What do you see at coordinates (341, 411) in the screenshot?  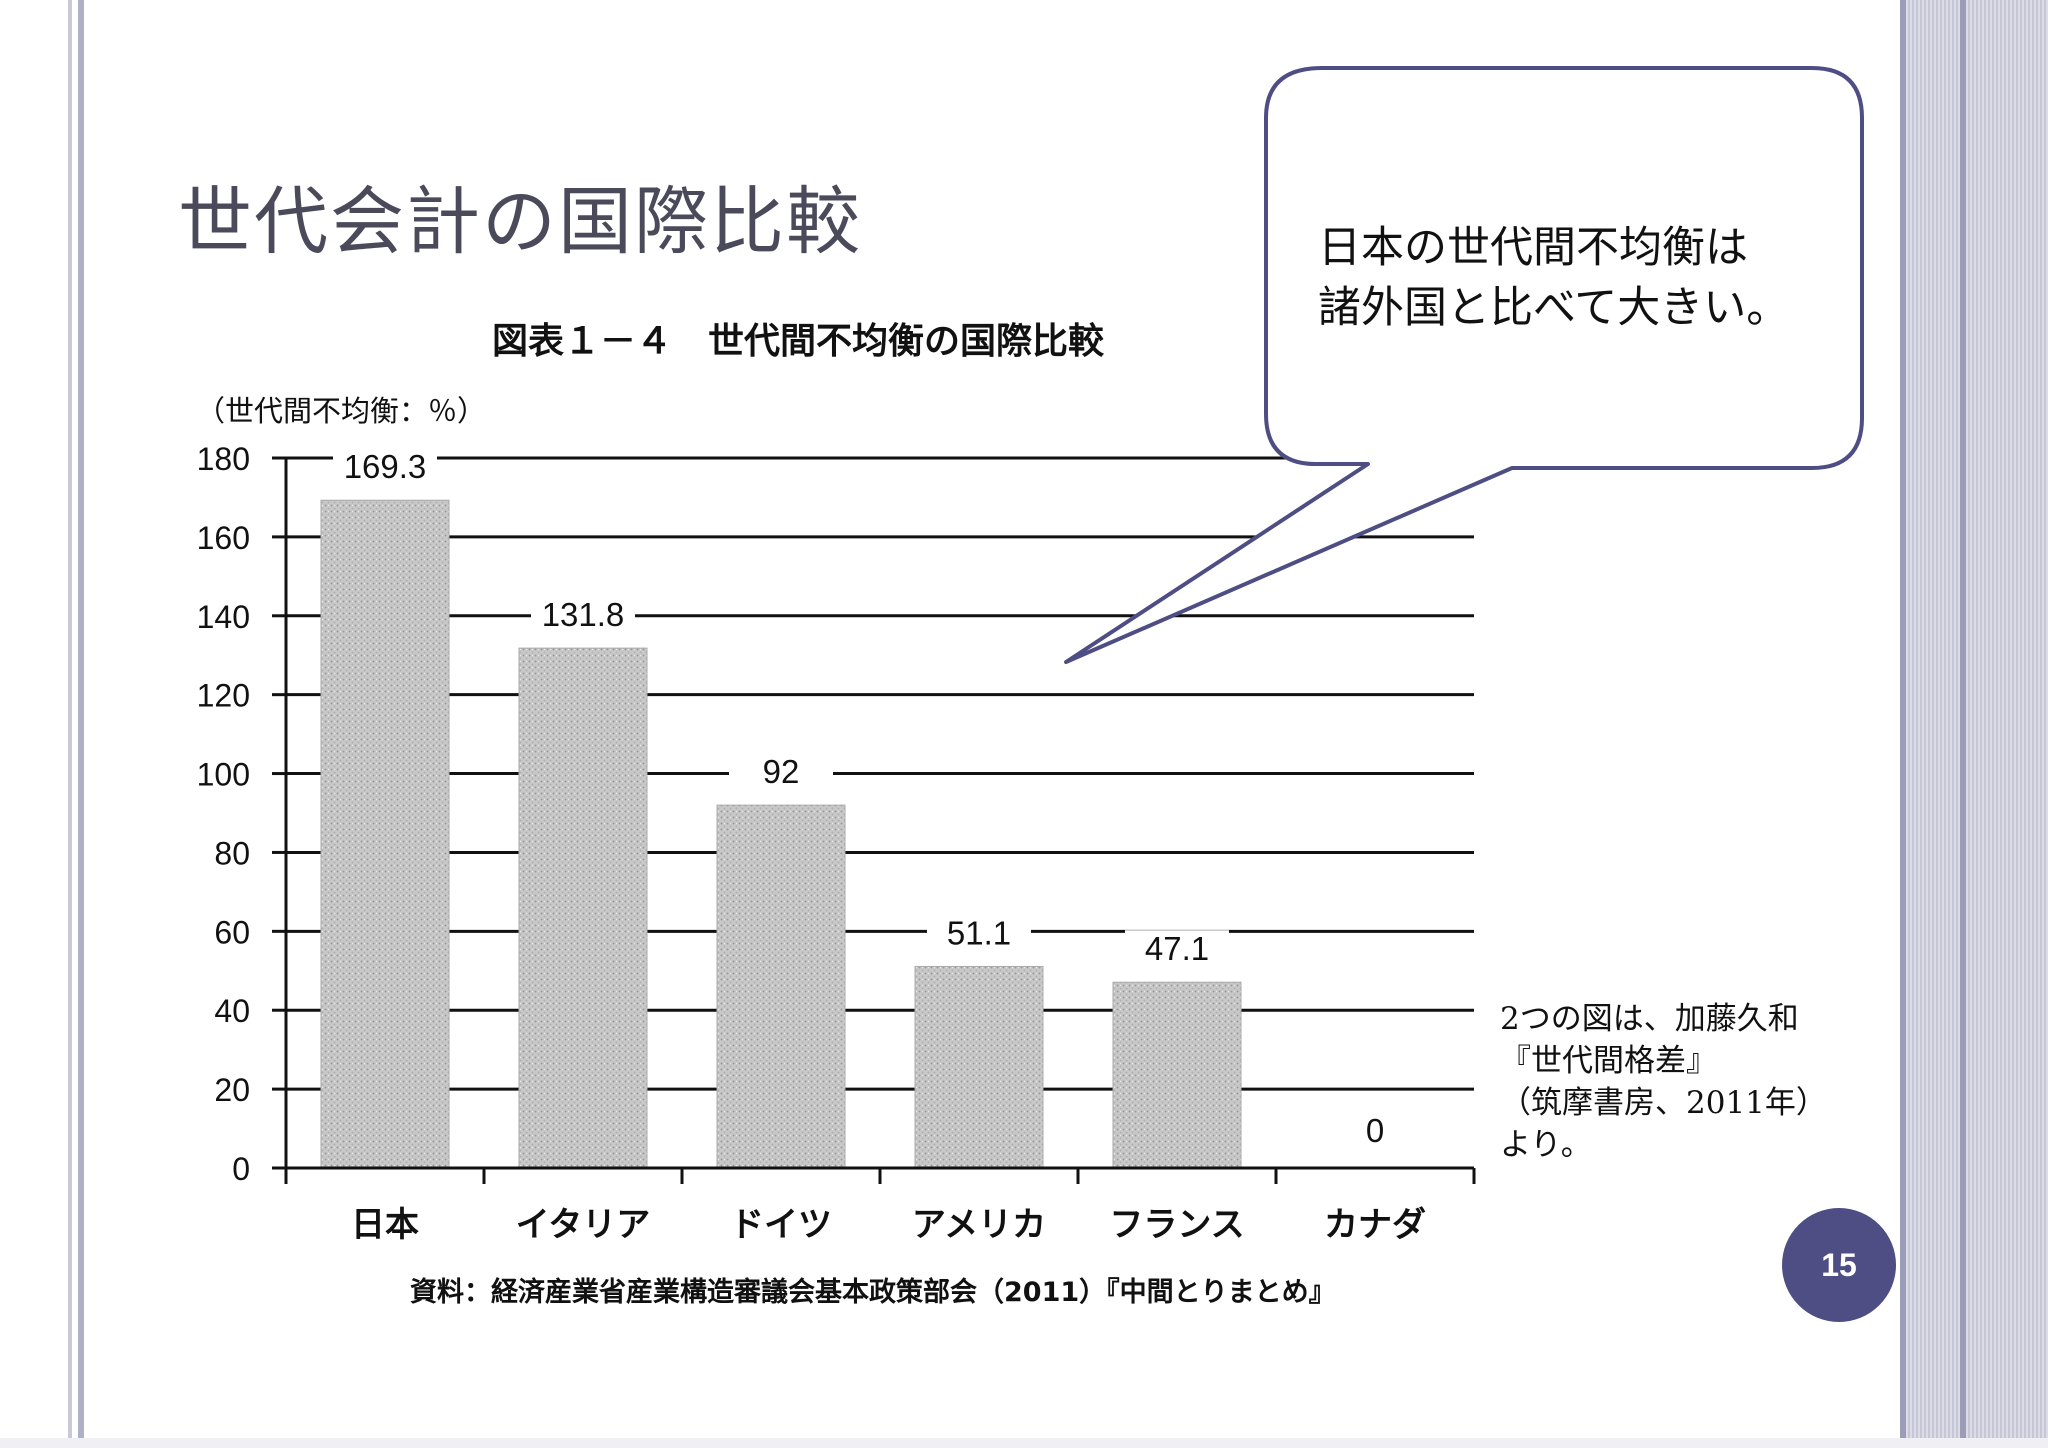 I see `y-axis-label: （世代間不均衡：％）` at bounding box center [341, 411].